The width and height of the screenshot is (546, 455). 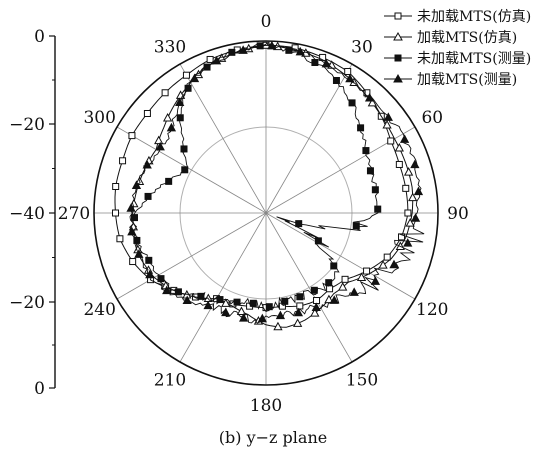 What do you see at coordinates (99, 310) in the screenshot?
I see `angle-tick-label: 240` at bounding box center [99, 310].